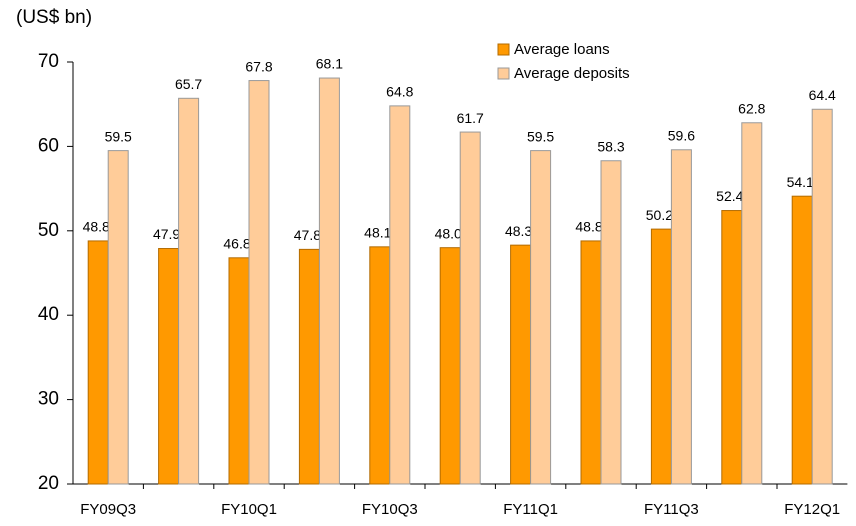  What do you see at coordinates (249, 509) in the screenshot?
I see `x-tick-label: FY10Q1` at bounding box center [249, 509].